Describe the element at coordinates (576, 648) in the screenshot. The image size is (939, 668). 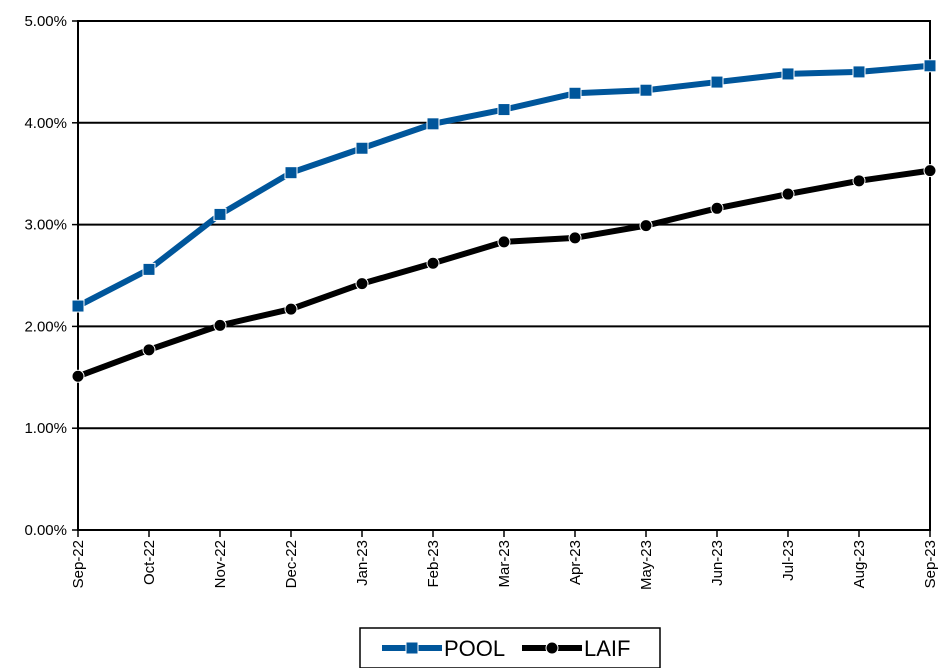
I see `legend-entry-laif: LAIF` at that location.